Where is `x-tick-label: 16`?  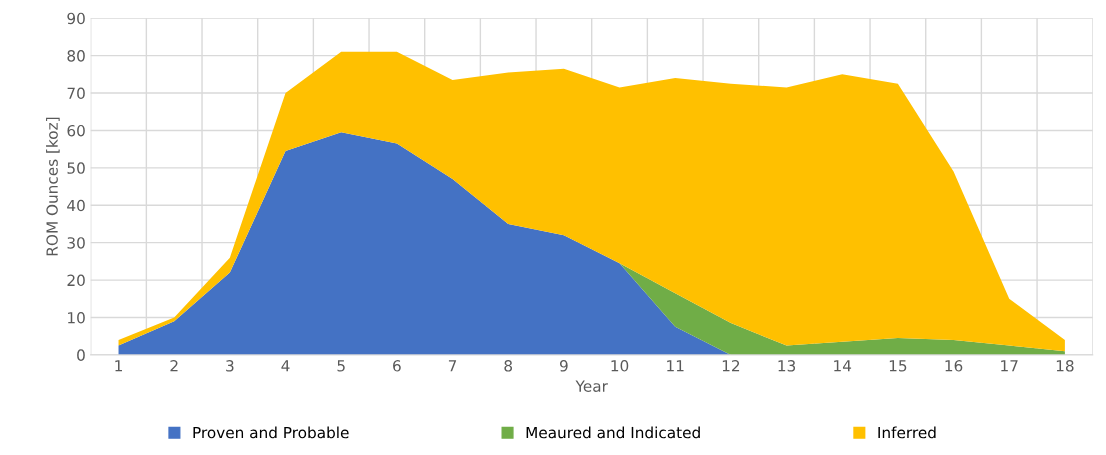 x-tick-label: 16 is located at coordinates (954, 366).